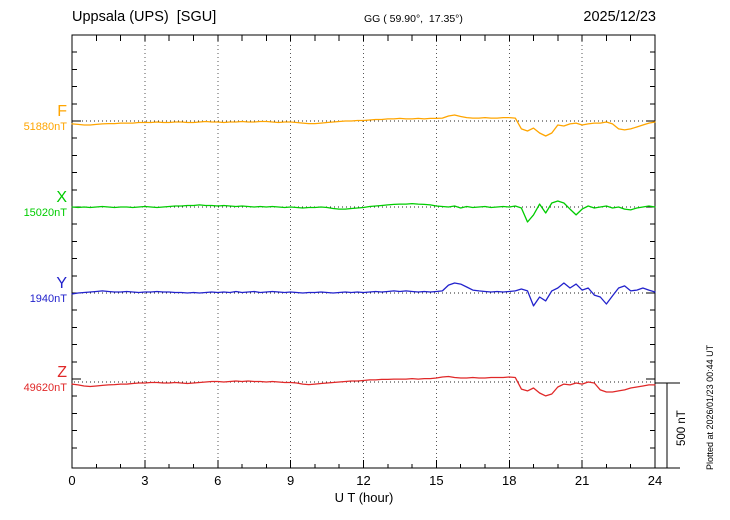 The image size is (730, 520). What do you see at coordinates (61, 197) in the screenshot?
I see `component-letter-x: X` at bounding box center [61, 197].